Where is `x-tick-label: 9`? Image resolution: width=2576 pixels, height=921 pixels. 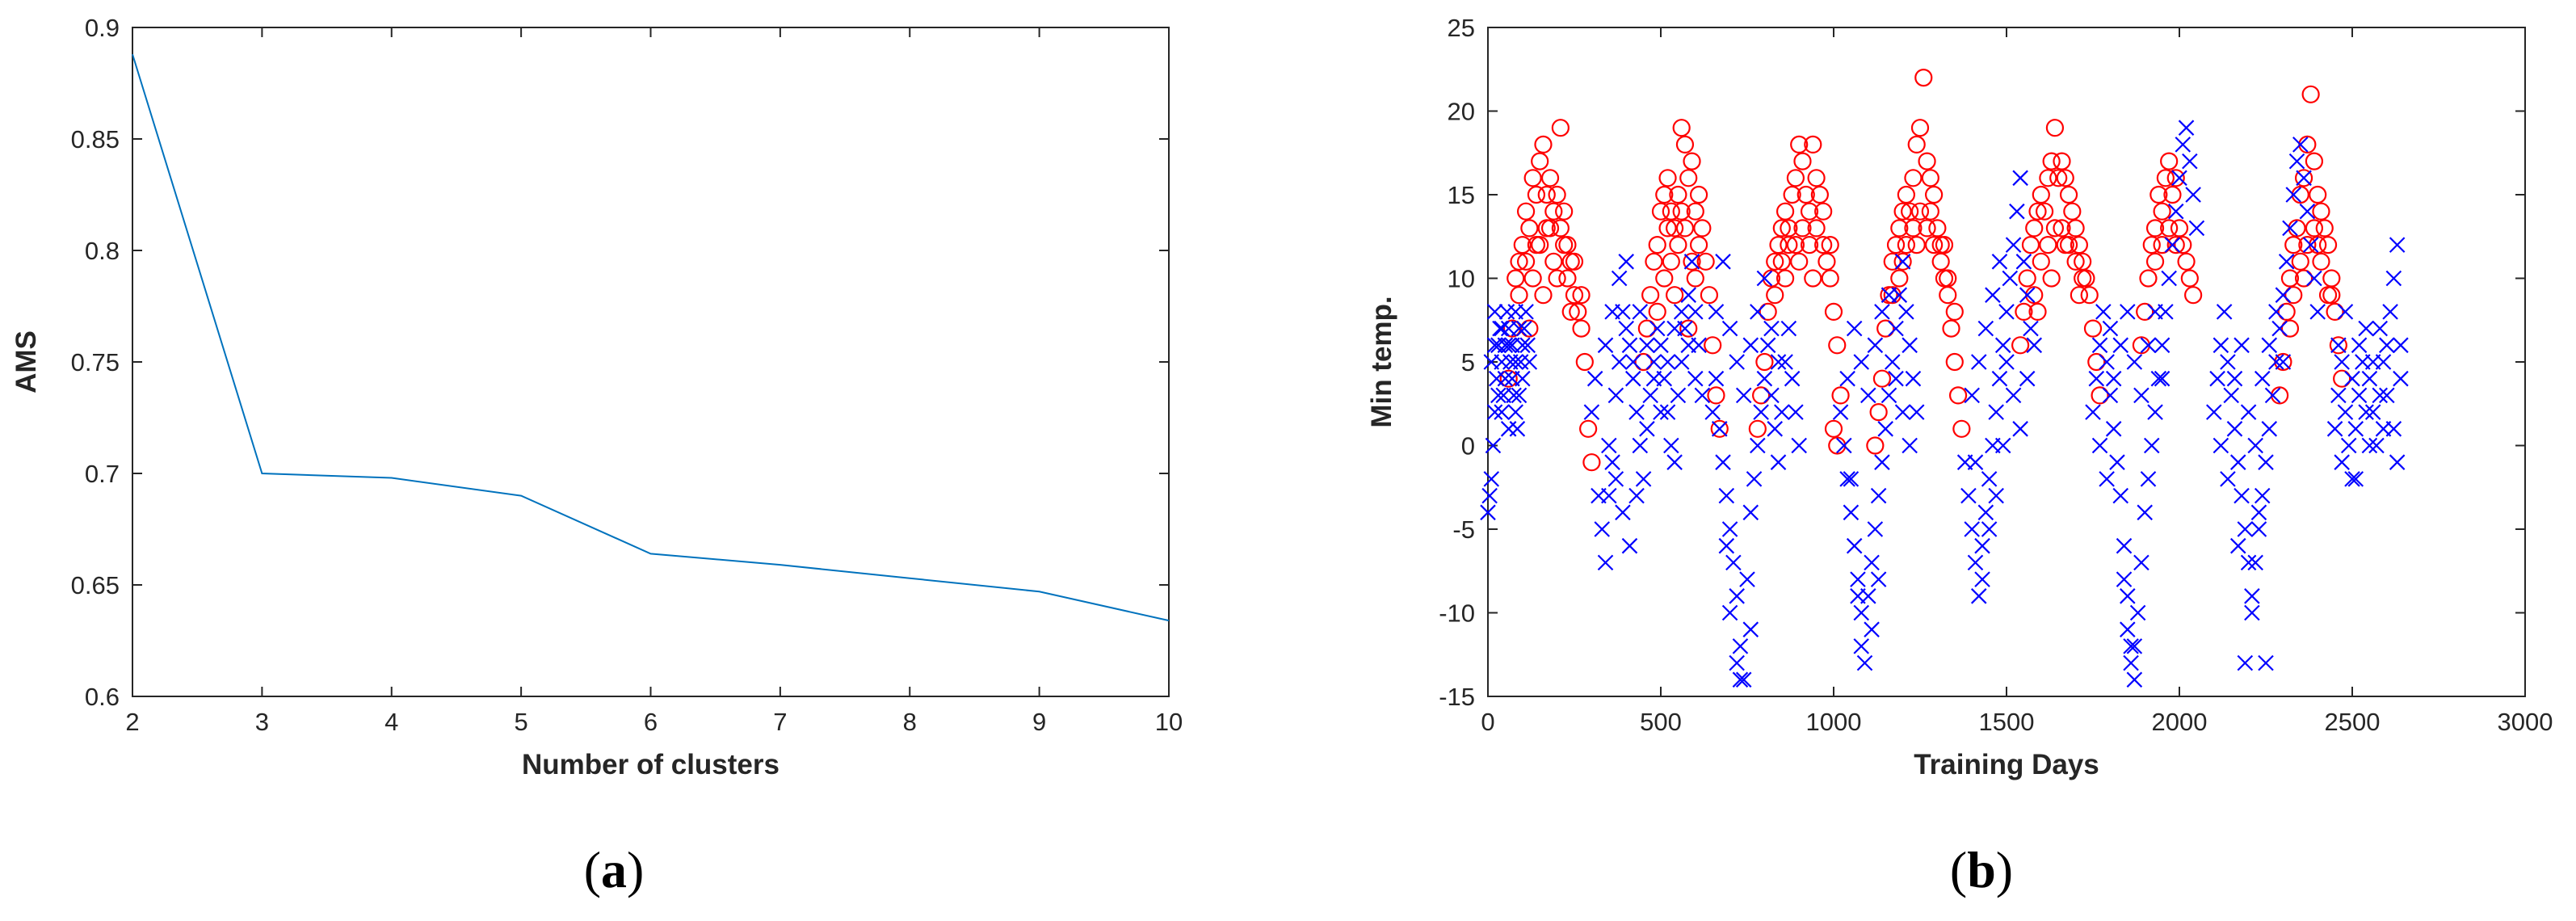 x-tick-label: 9 is located at coordinates (1039, 722).